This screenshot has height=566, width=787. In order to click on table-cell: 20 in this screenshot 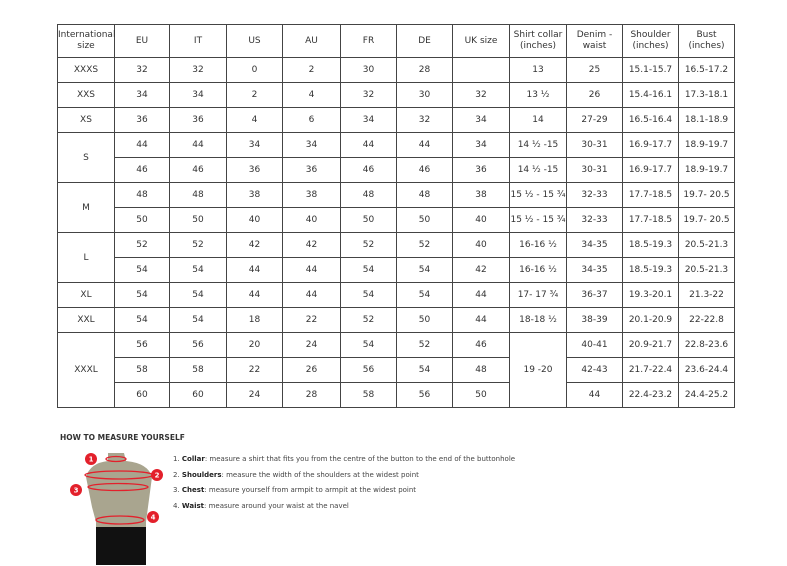, I will do `click(254, 345)`.